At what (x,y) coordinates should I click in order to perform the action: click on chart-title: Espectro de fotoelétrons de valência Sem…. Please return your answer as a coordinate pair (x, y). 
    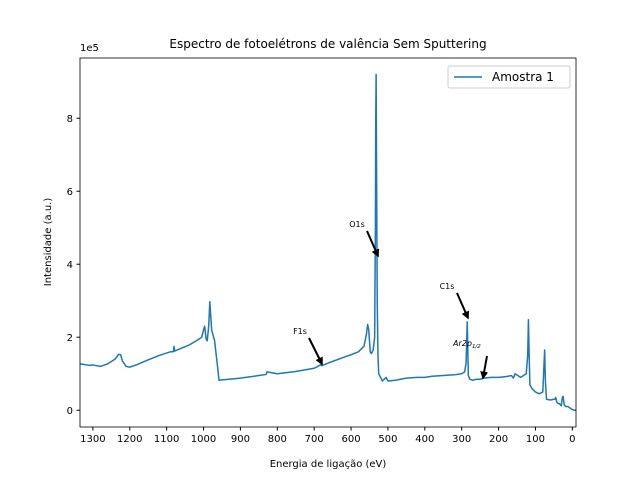
    Looking at the image, I should click on (327, 44).